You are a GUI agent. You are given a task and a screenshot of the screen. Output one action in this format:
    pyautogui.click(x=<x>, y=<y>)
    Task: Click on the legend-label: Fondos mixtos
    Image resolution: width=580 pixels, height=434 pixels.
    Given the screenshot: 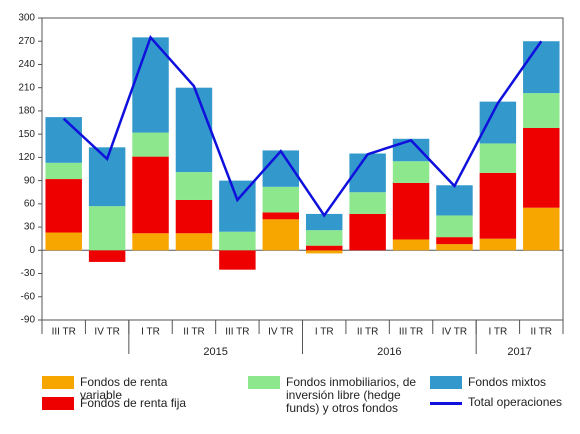 What is the action you would take?
    pyautogui.click(x=507, y=382)
    